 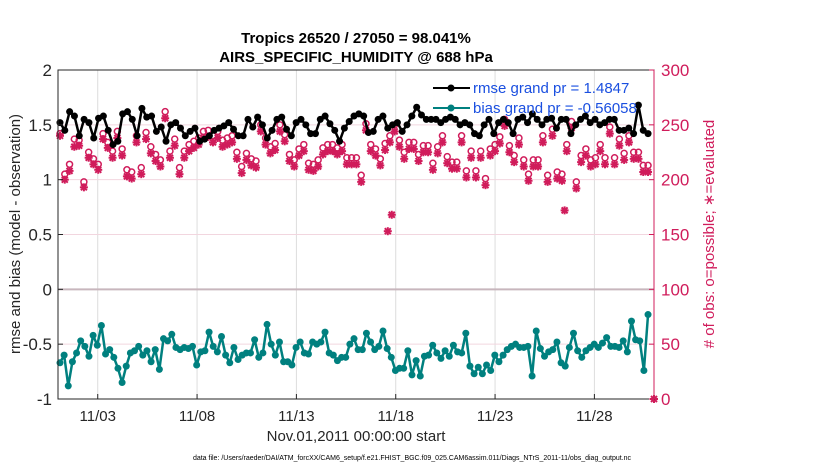 What do you see at coordinates (356, 38) in the screenshot?
I see `chart-title-line-1: Tropics 26520 / 27050 = 98.041%` at bounding box center [356, 38].